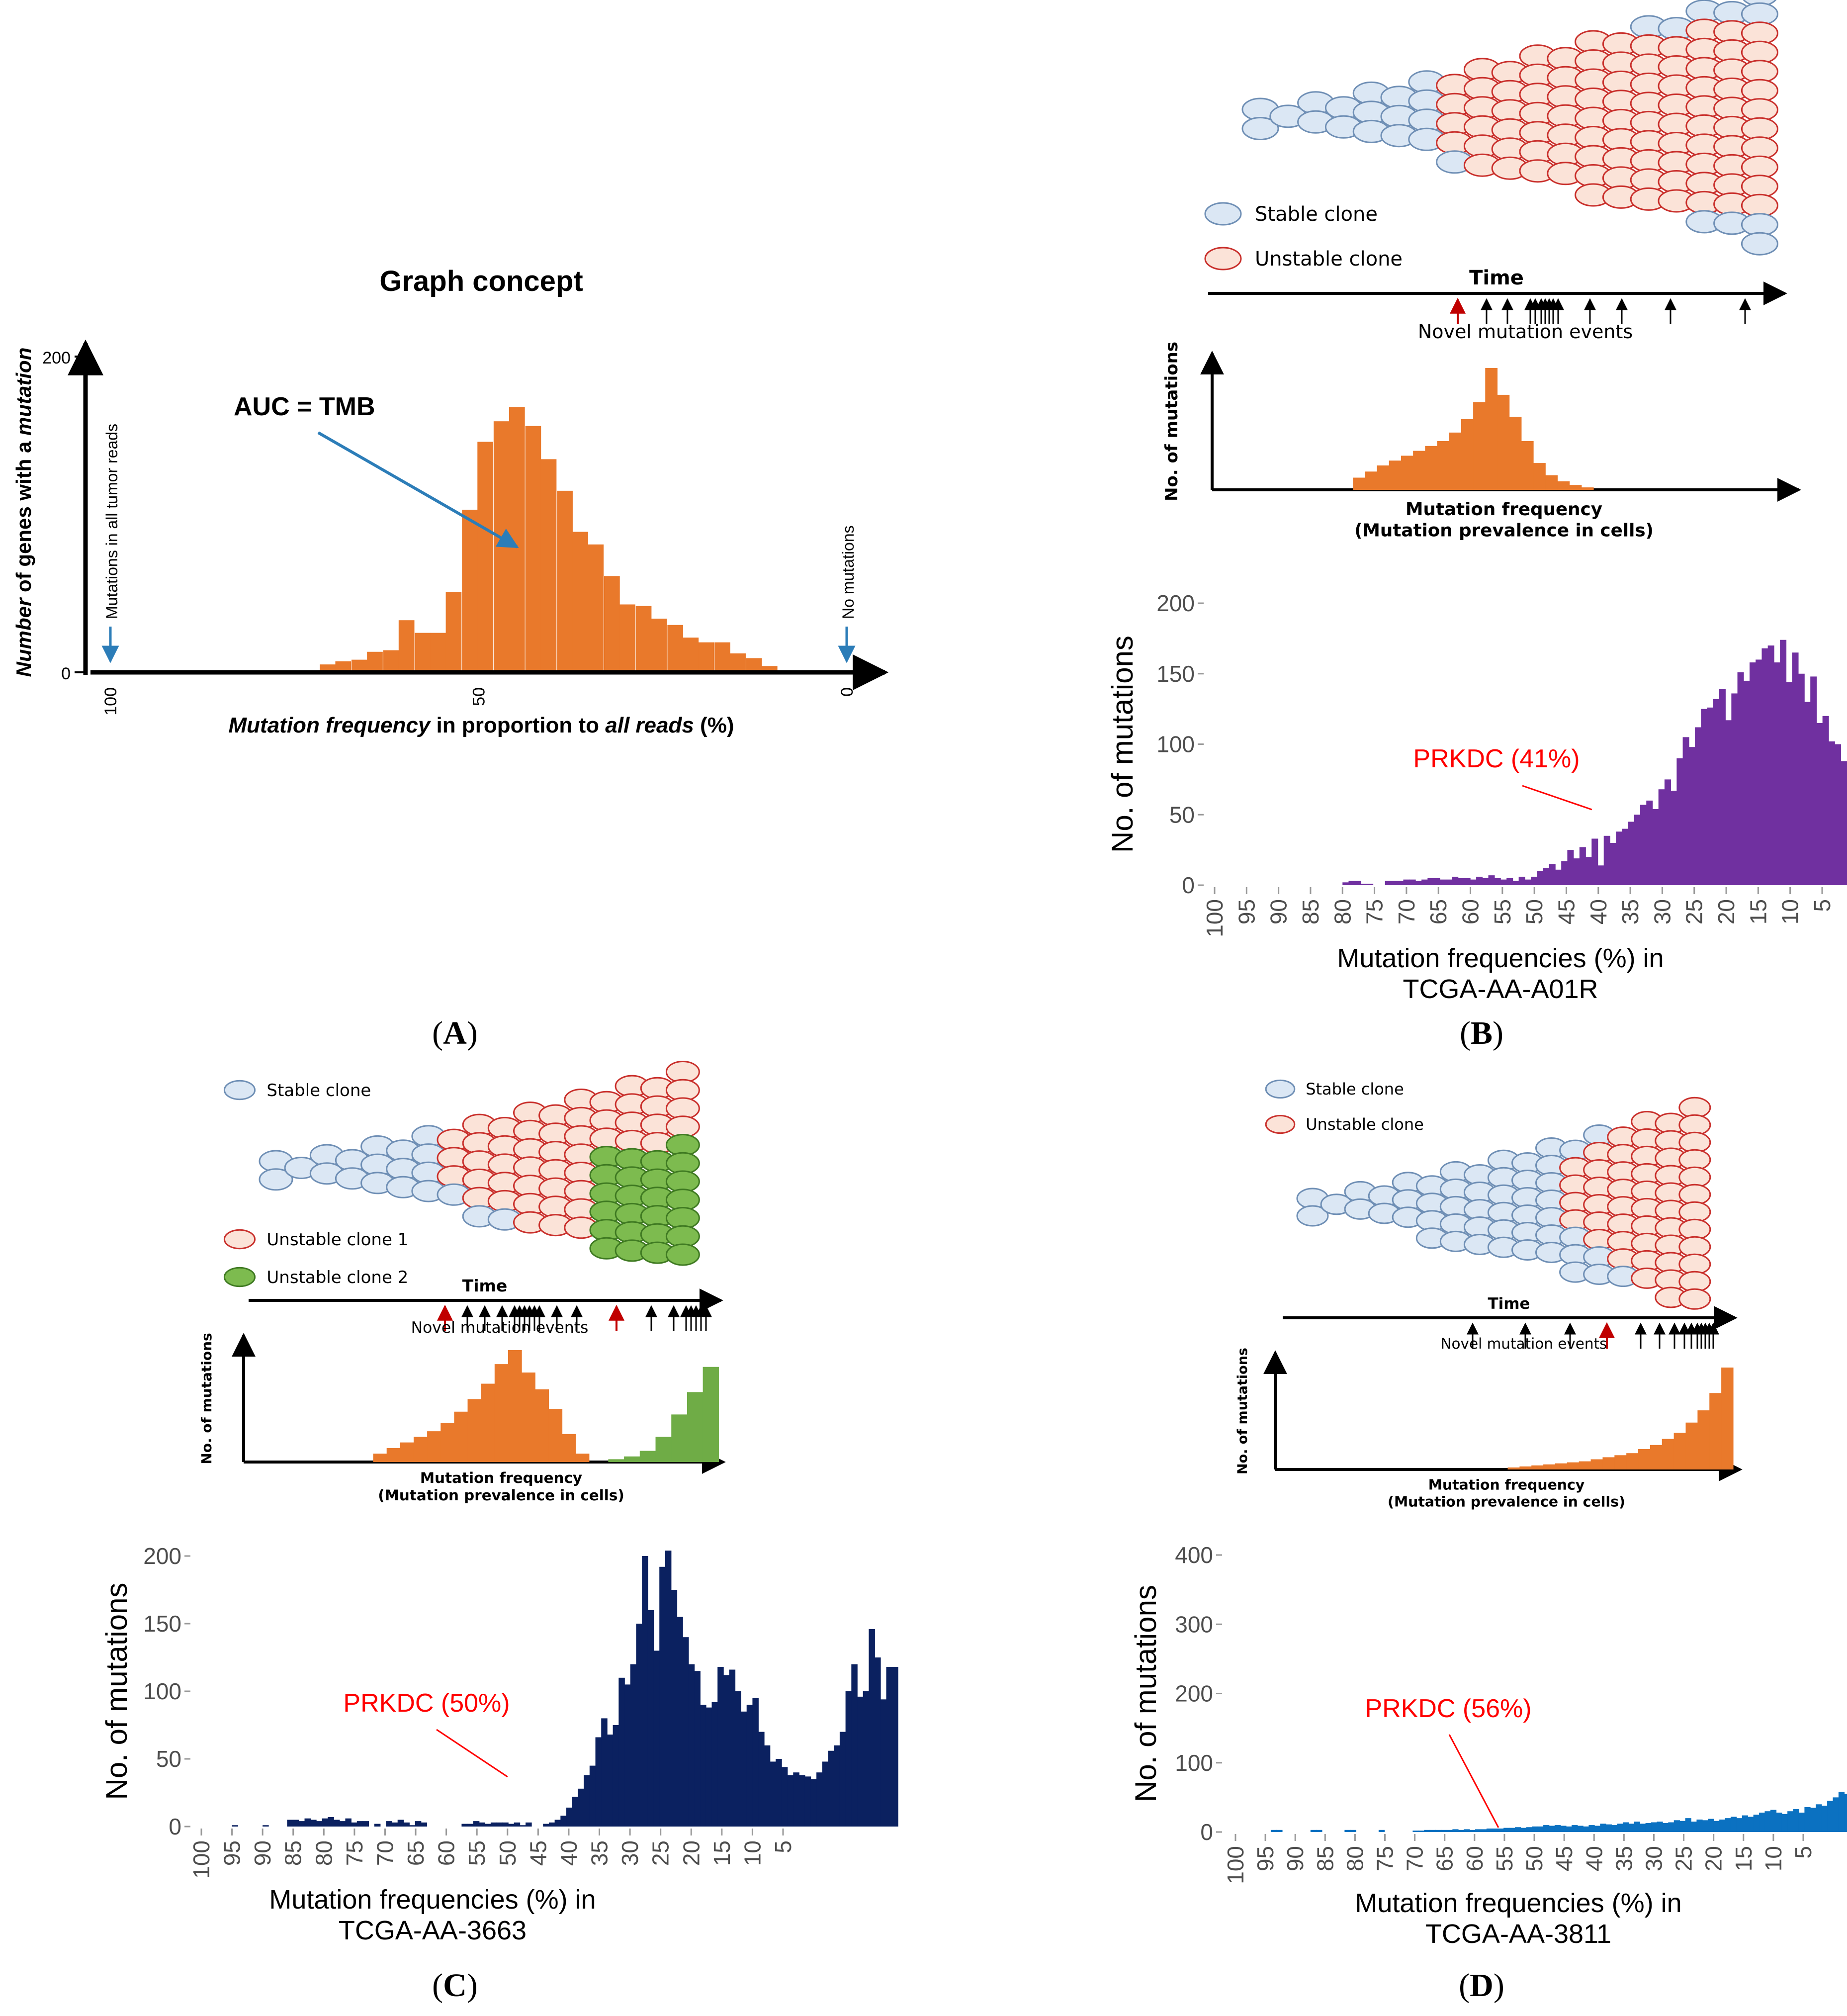 This screenshot has width=1847, height=2016. What do you see at coordinates (1415, 1859) in the screenshot?
I see `xtick-label: 70` at bounding box center [1415, 1859].